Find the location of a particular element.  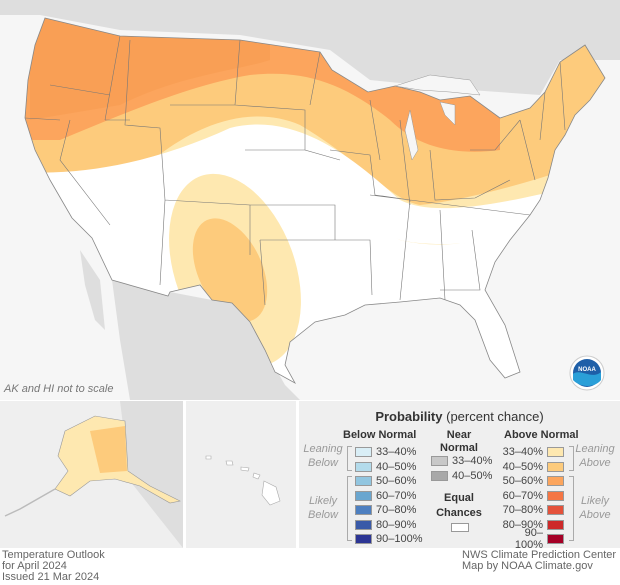

alaska-inset is located at coordinates (91, 474).